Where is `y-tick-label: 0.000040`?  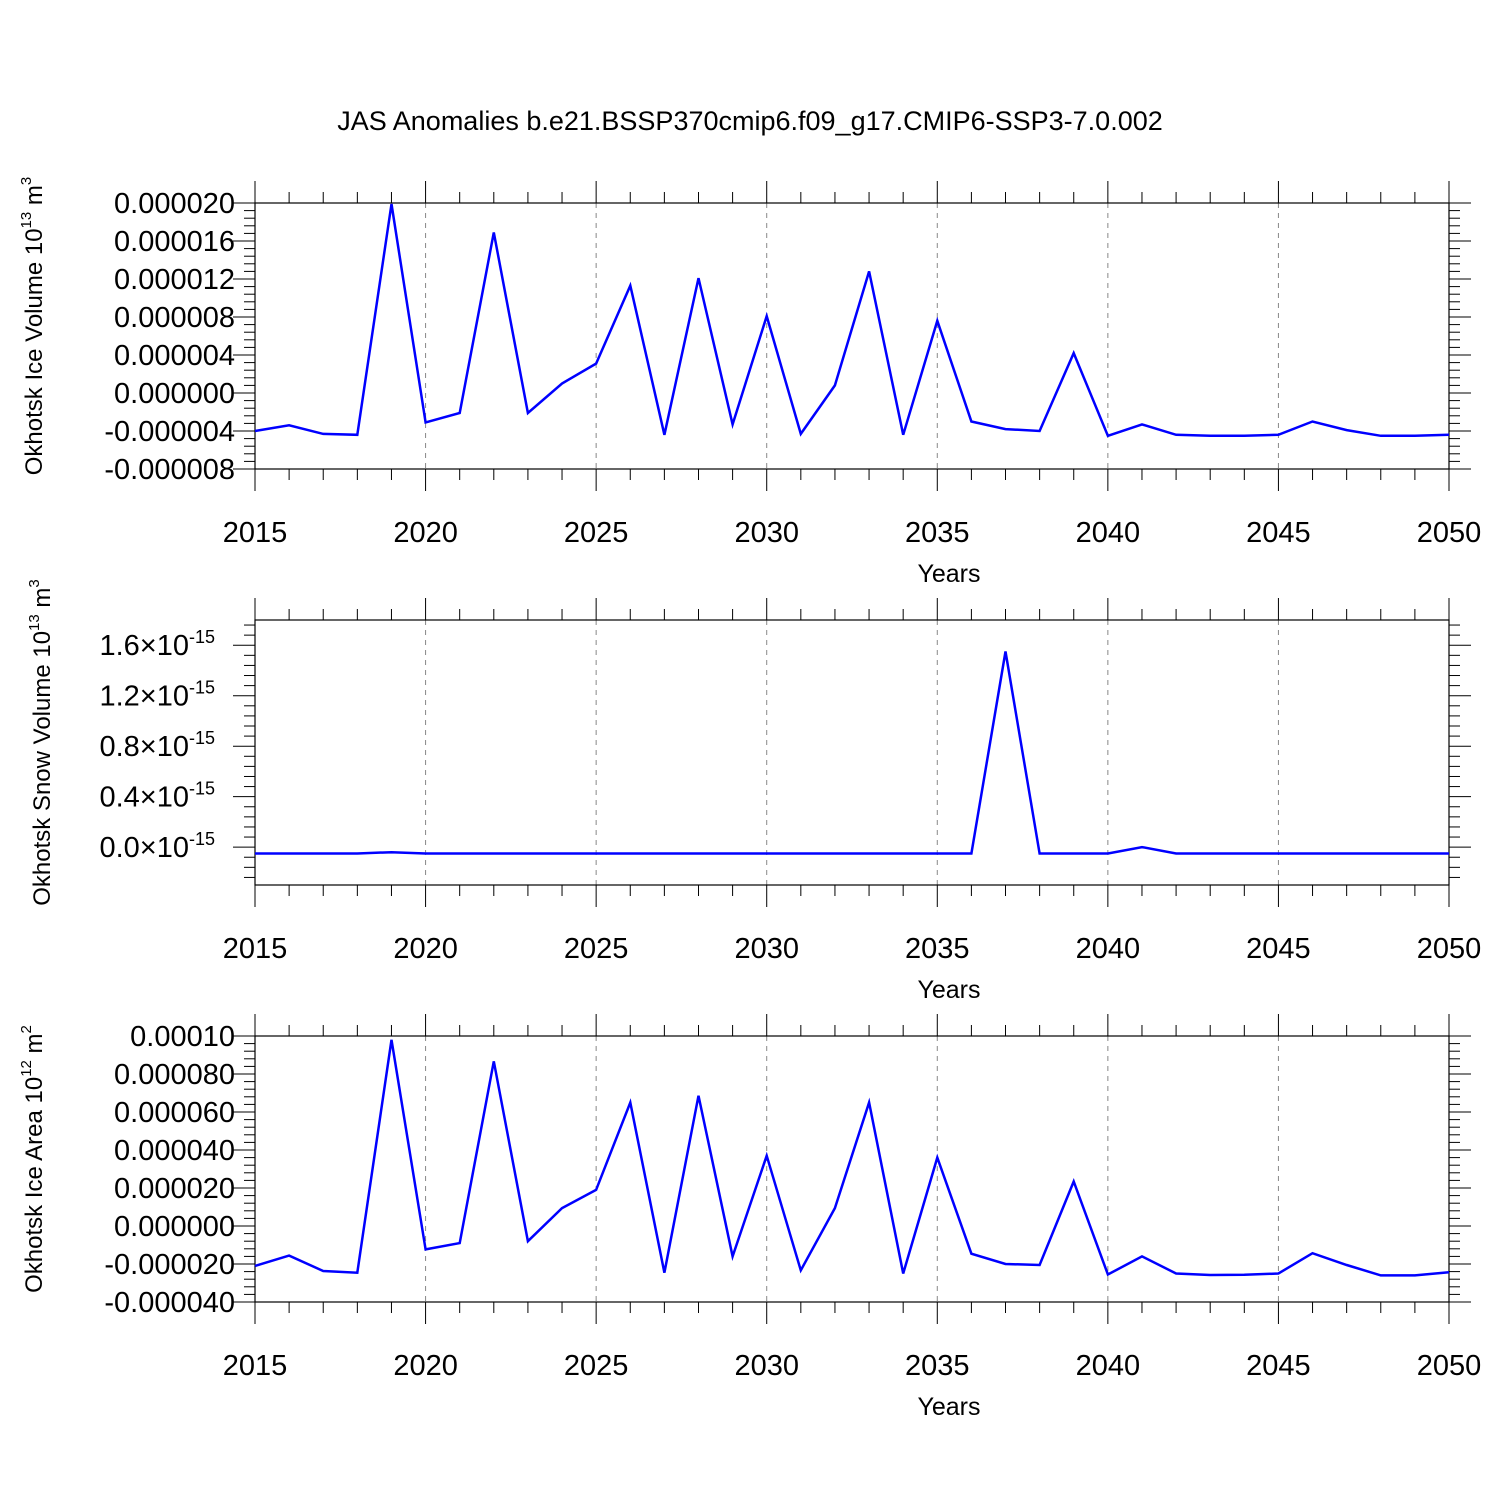 y-tick-label: 0.000040 is located at coordinates (174, 1151).